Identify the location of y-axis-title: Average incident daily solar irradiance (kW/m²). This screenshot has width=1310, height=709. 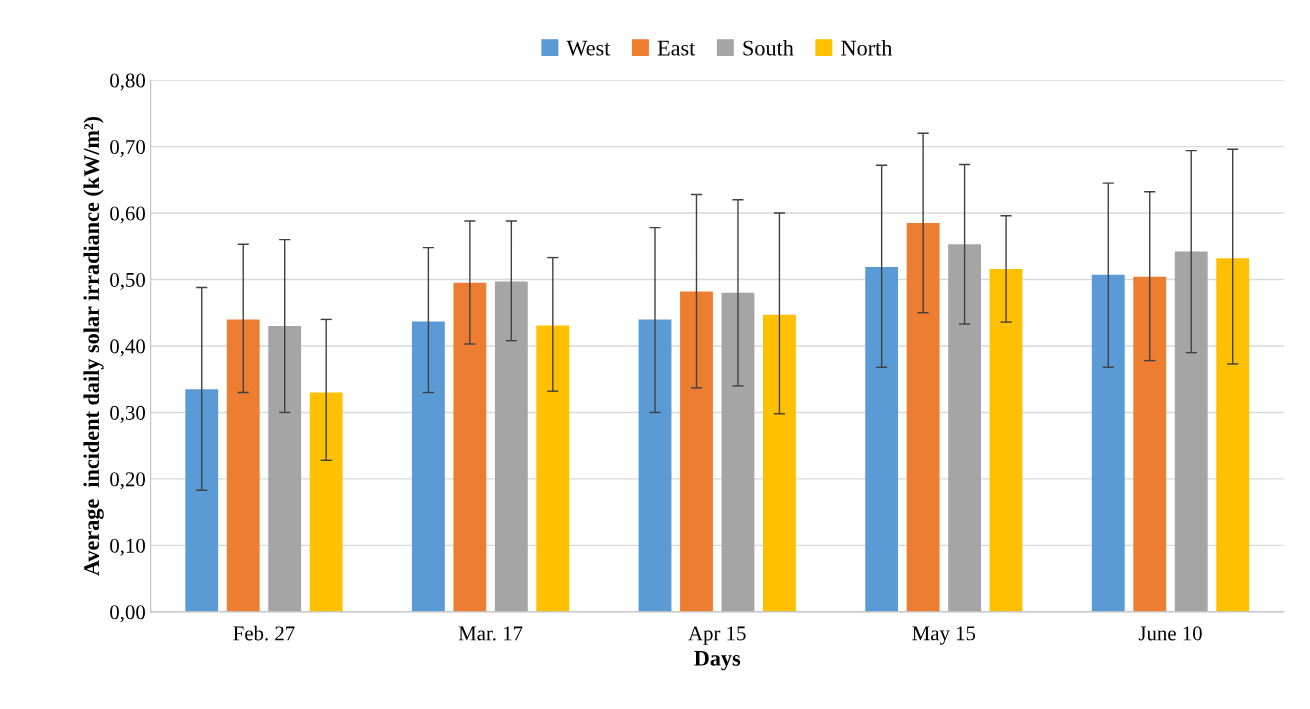
(93, 346).